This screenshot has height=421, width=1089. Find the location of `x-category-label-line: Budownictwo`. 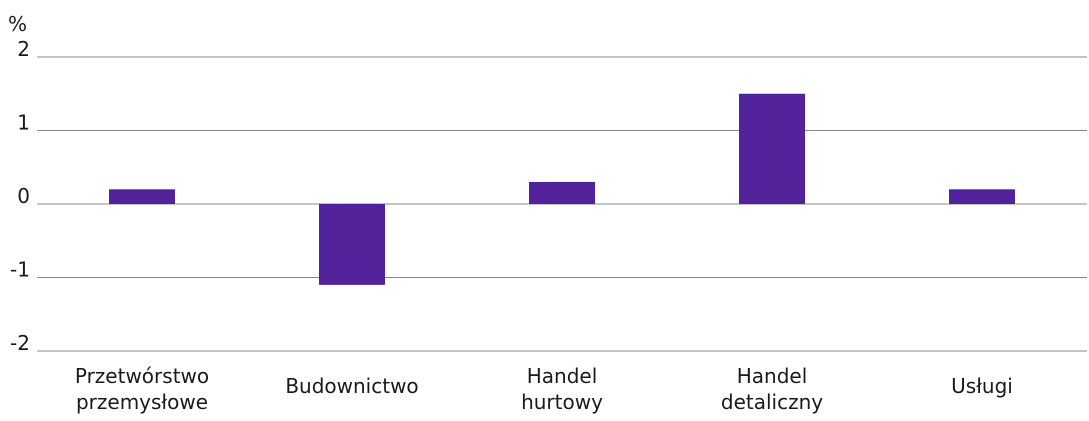

x-category-label-line: Budownictwo is located at coordinates (351, 386).